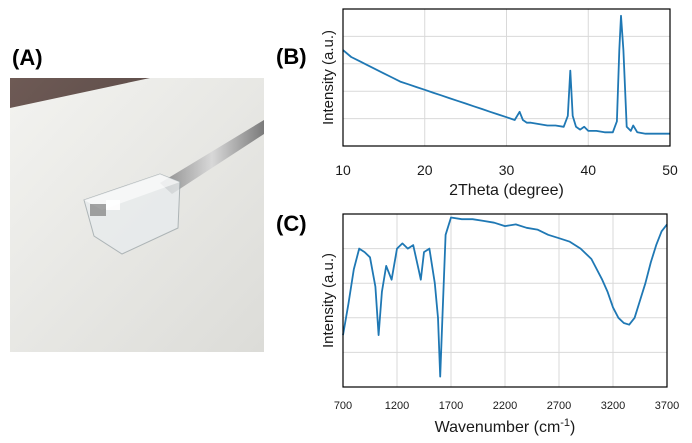  What do you see at coordinates (27, 57) in the screenshot?
I see `panel-label-a: (A)` at bounding box center [27, 57].